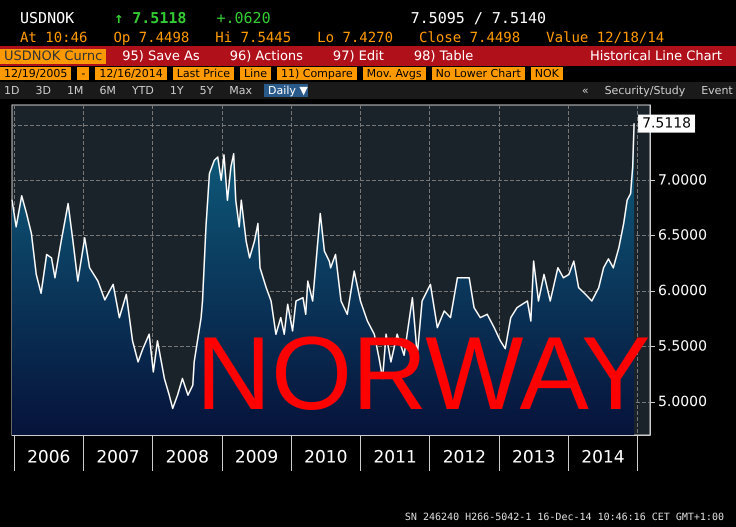 This screenshot has width=736, height=527. What do you see at coordinates (564, 517) in the screenshot?
I see `text: SN 246240 H266-5042-1 16-Dec-14 10:46:16 CET GMT+1:00` at bounding box center [564, 517].